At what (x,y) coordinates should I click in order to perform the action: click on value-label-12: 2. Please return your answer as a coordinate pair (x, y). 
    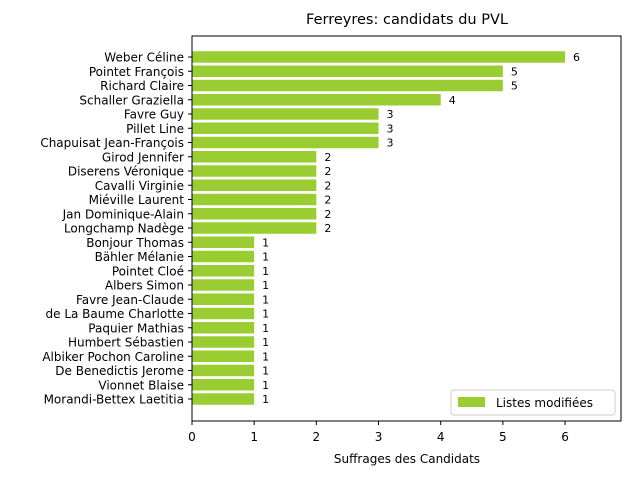
    Looking at the image, I should click on (327, 228).